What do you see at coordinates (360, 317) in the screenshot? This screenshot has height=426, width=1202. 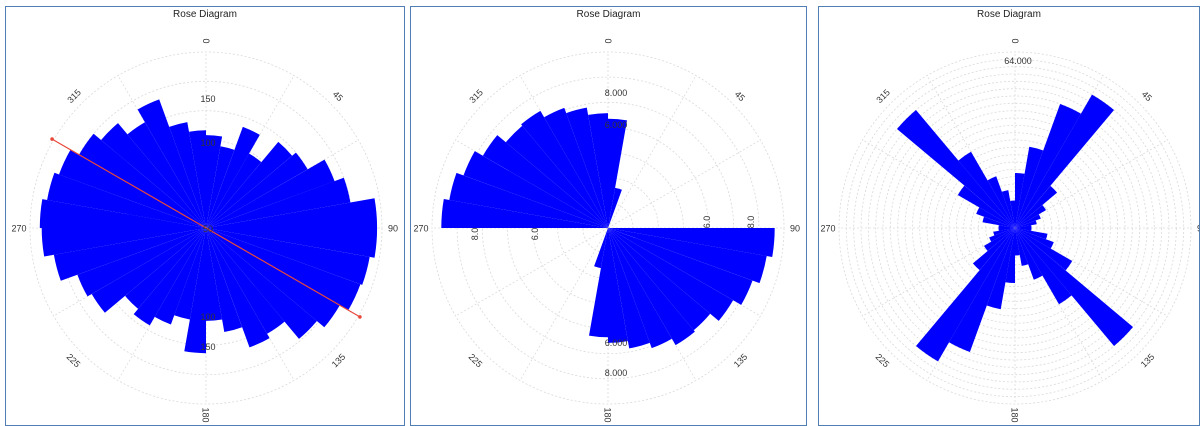 I see `line-end-marker` at bounding box center [360, 317].